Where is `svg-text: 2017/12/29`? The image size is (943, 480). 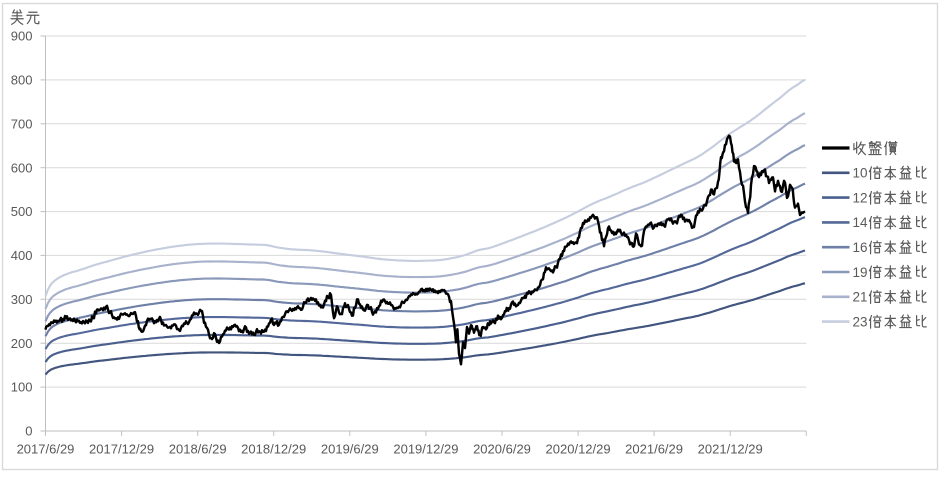 svg-text: 2017/12/29 is located at coordinates (121, 449).